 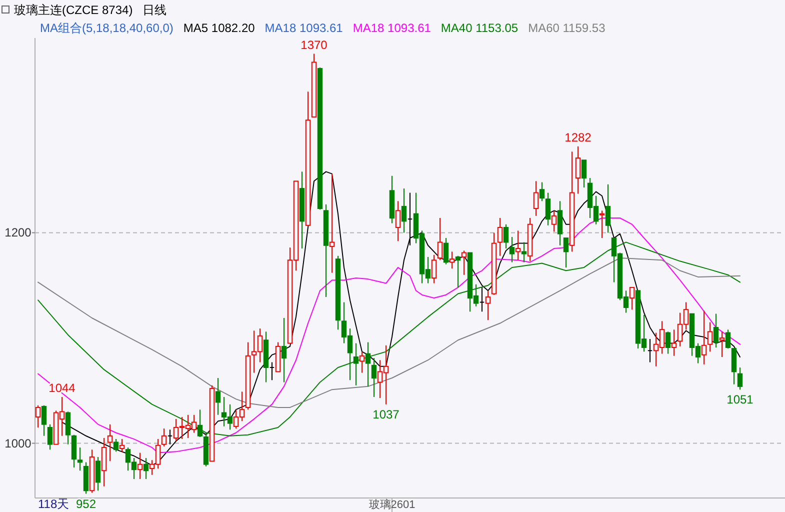 What do you see at coordinates (107, 28) in the screenshot?
I see `text: MA组合(5,18,18,40,60,0)` at bounding box center [107, 28].